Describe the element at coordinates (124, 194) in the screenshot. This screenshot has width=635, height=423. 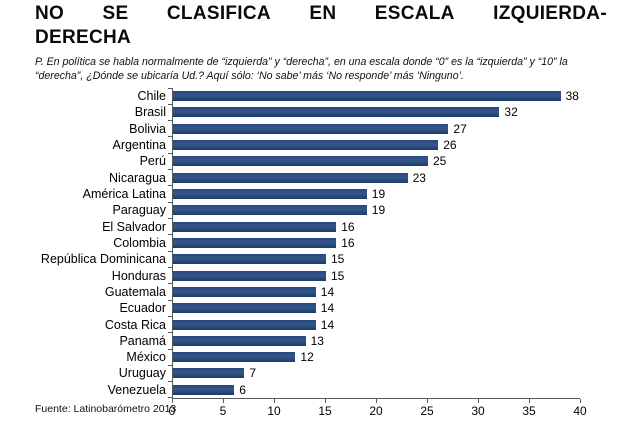
I see `category-label: América Latina` at that location.